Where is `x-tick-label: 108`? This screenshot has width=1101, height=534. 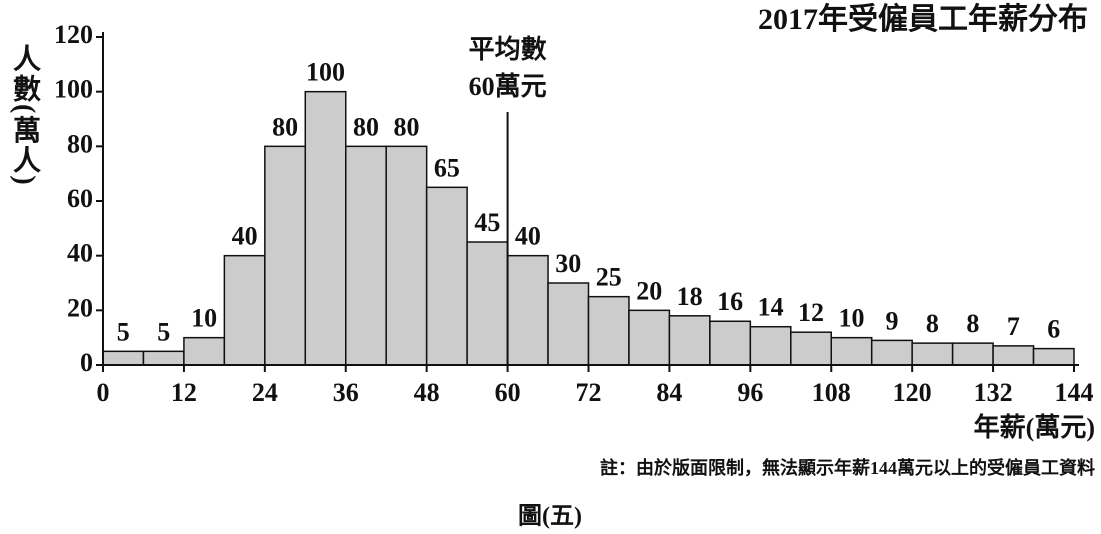
x-tick-label: 108 is located at coordinates (831, 392).